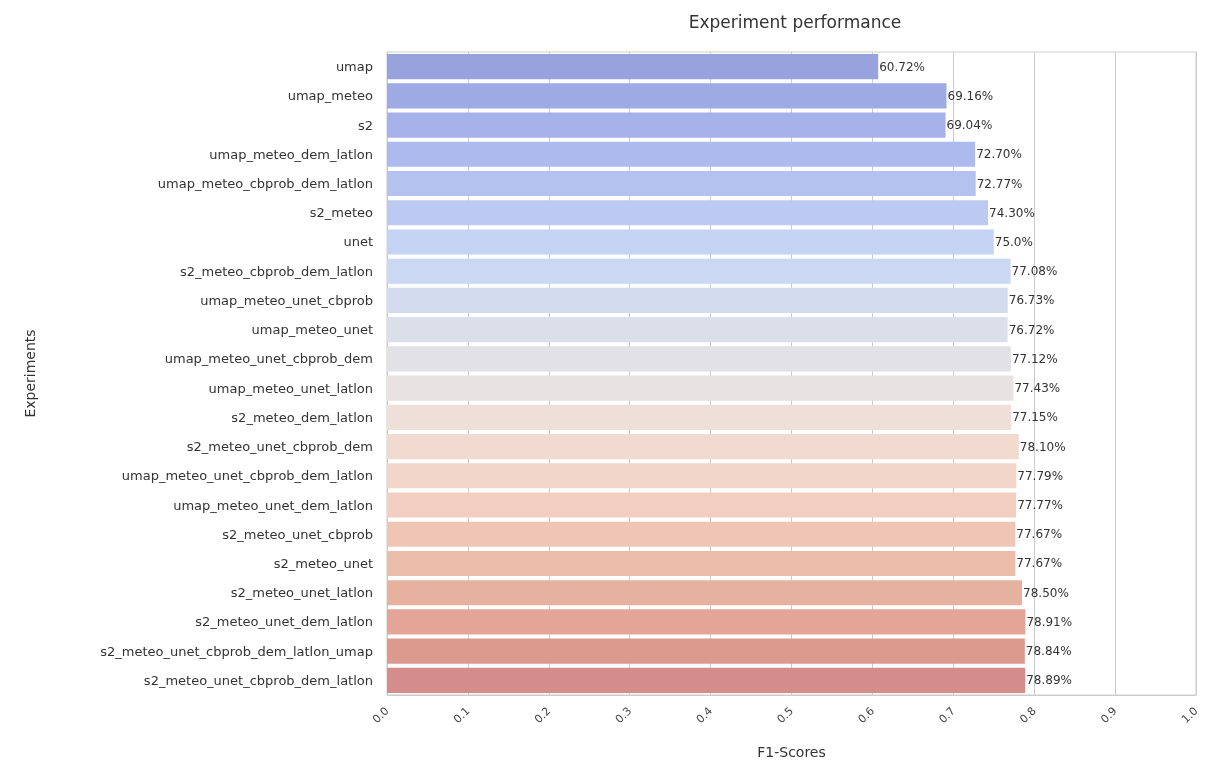  What do you see at coordinates (358, 242) in the screenshot?
I see `y-tick-label: unet` at bounding box center [358, 242].